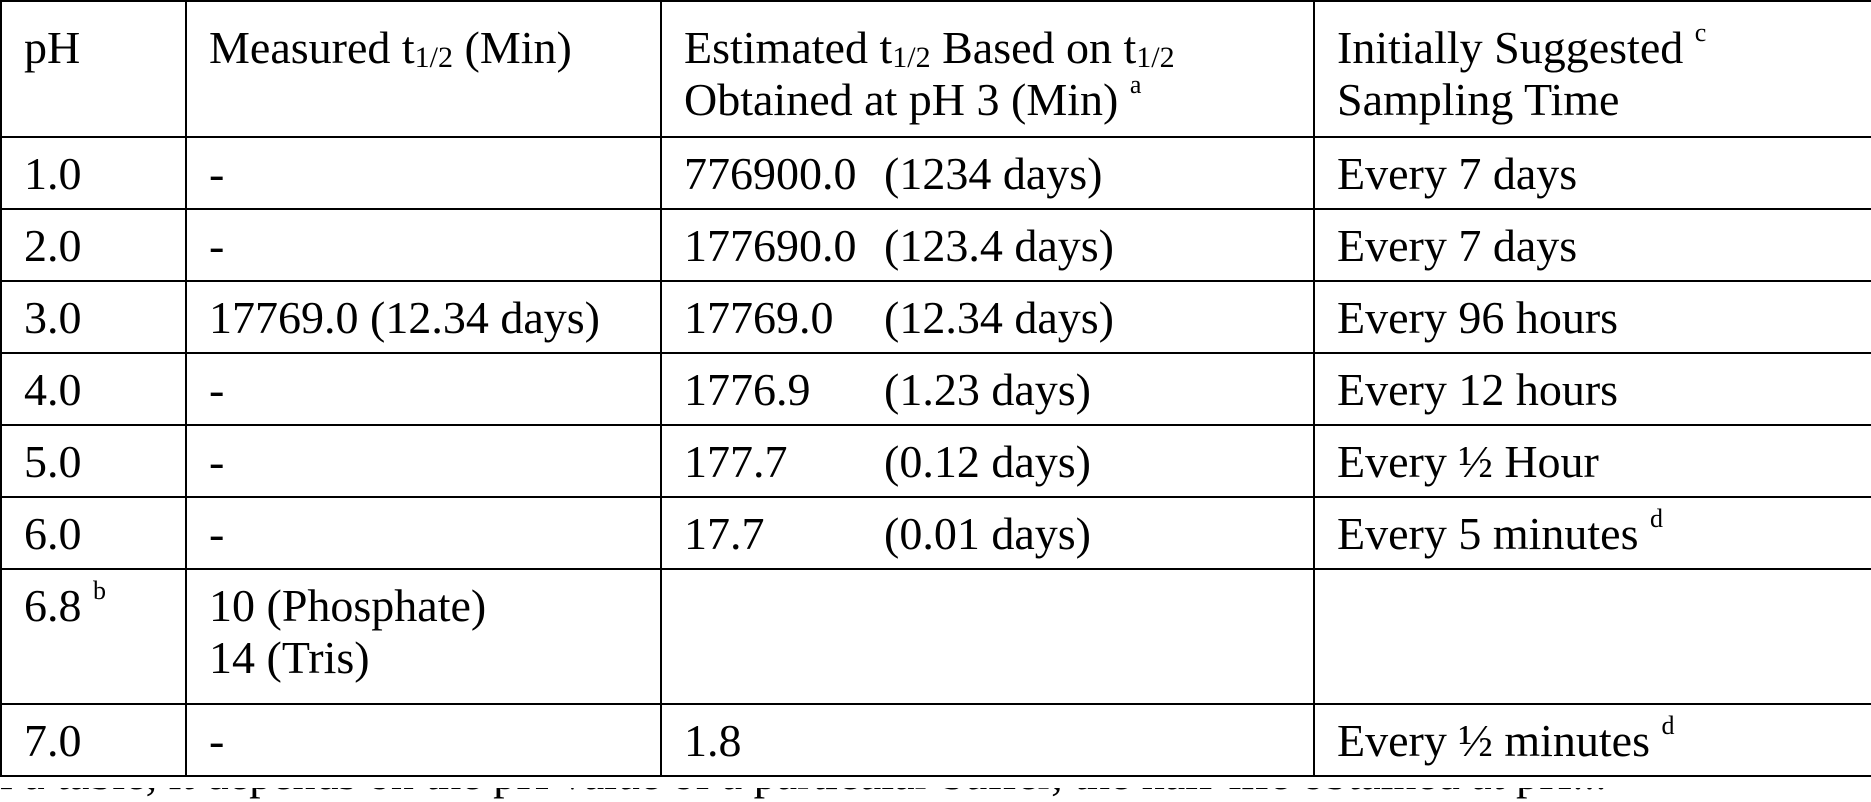  What do you see at coordinates (423, 636) in the screenshot?
I see `cell-measured: 10 (Phosphate) 14 (Tris)` at bounding box center [423, 636].